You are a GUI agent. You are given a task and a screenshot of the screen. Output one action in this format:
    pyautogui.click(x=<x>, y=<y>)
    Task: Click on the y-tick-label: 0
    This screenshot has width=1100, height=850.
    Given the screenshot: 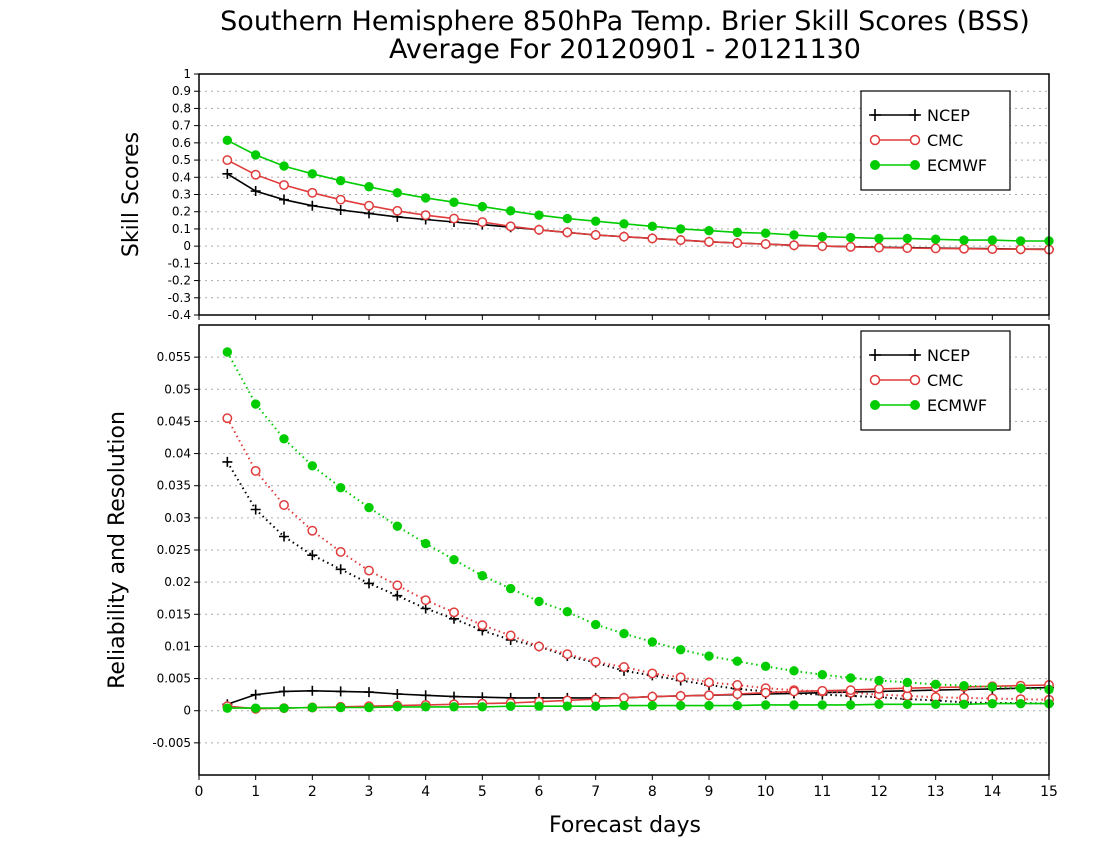 What is the action you would take?
    pyautogui.click(x=187, y=711)
    